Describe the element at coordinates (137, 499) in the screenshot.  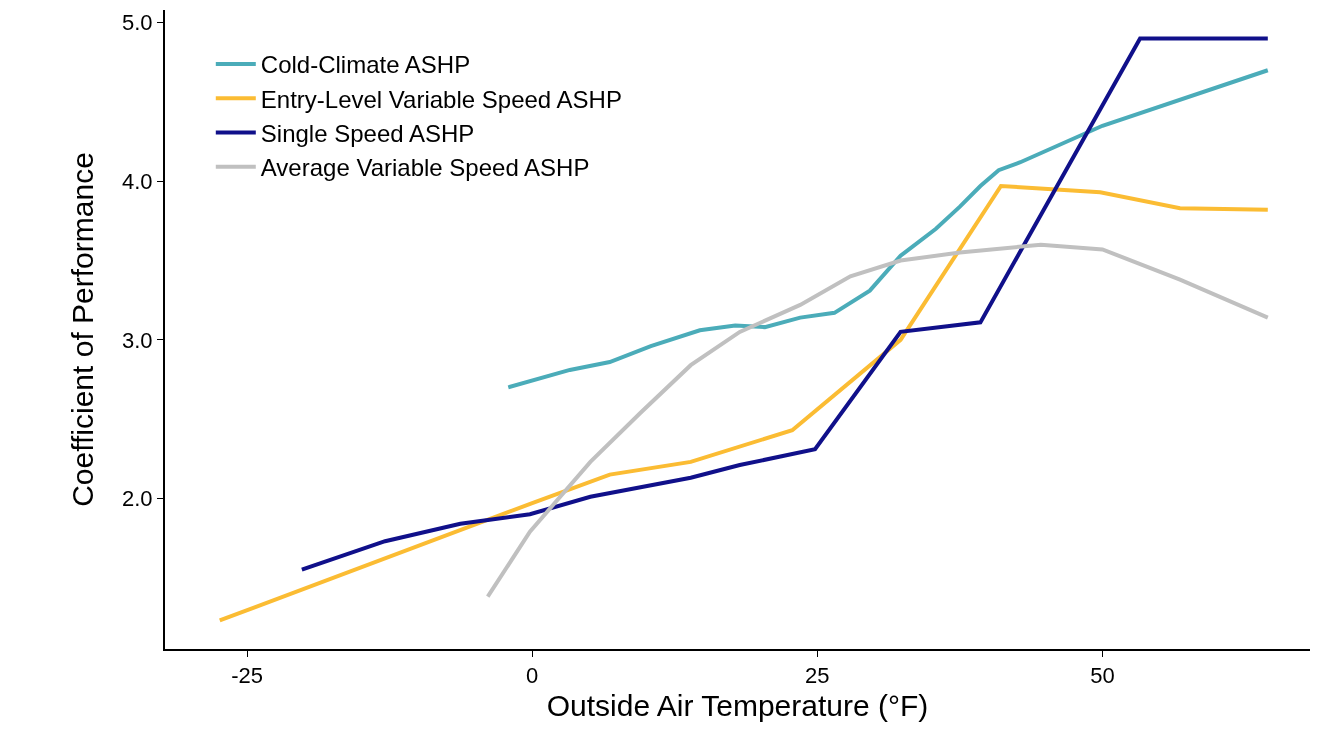
I see `y-tick-label: 2.0` at that location.